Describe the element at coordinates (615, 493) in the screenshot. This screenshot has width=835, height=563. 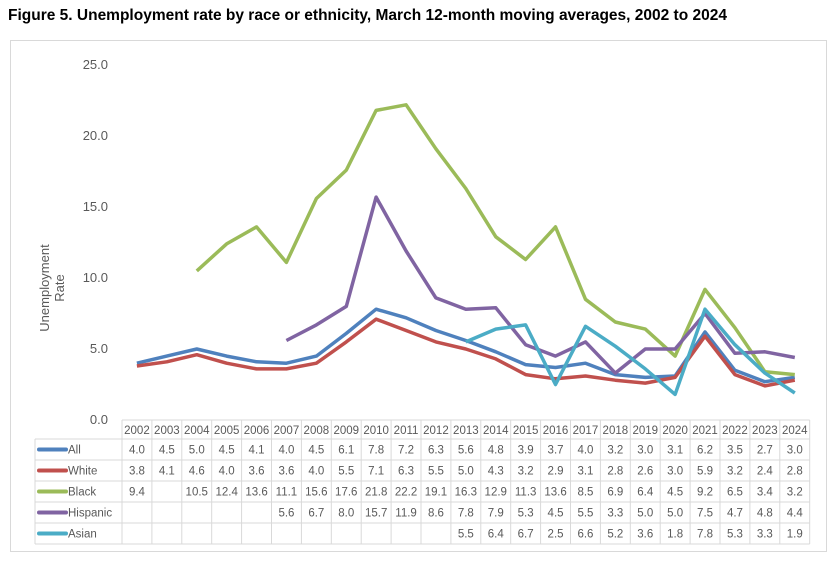
I see `data-label: 6.9` at that location.